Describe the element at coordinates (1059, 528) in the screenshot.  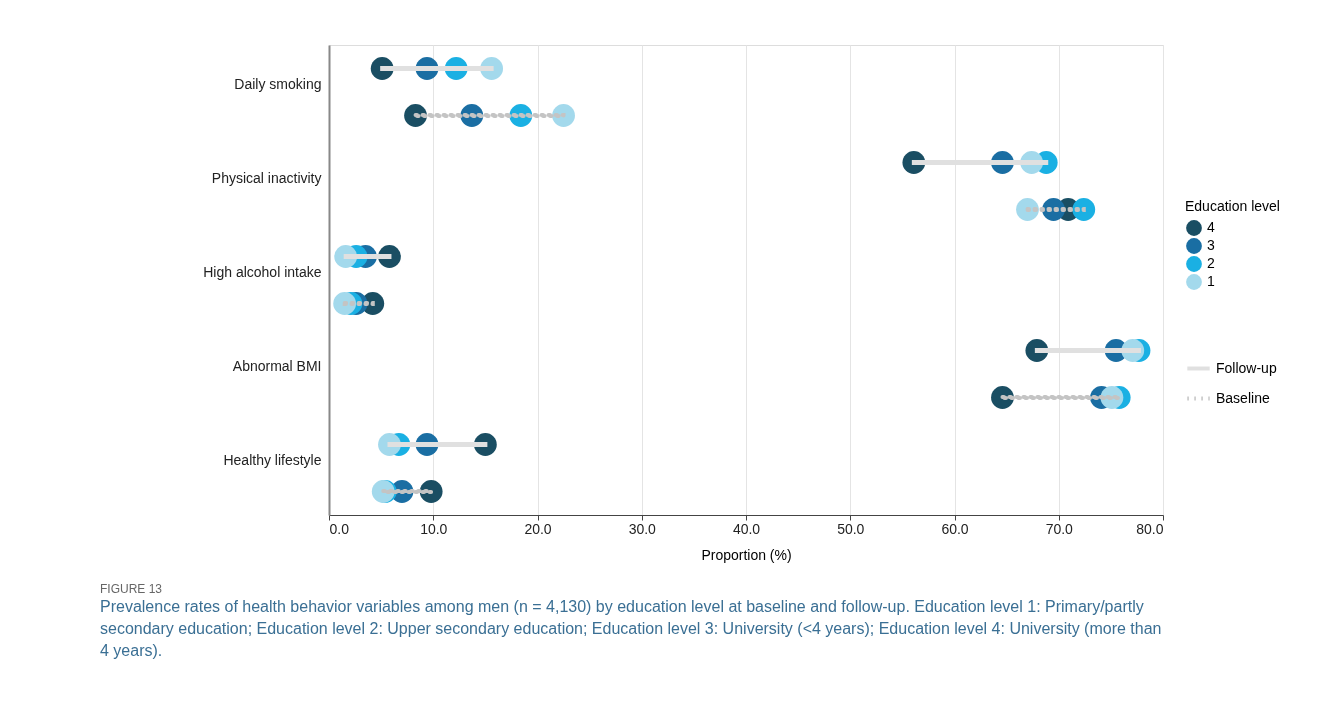
I see `x-tick-label: 70.0` at that location.